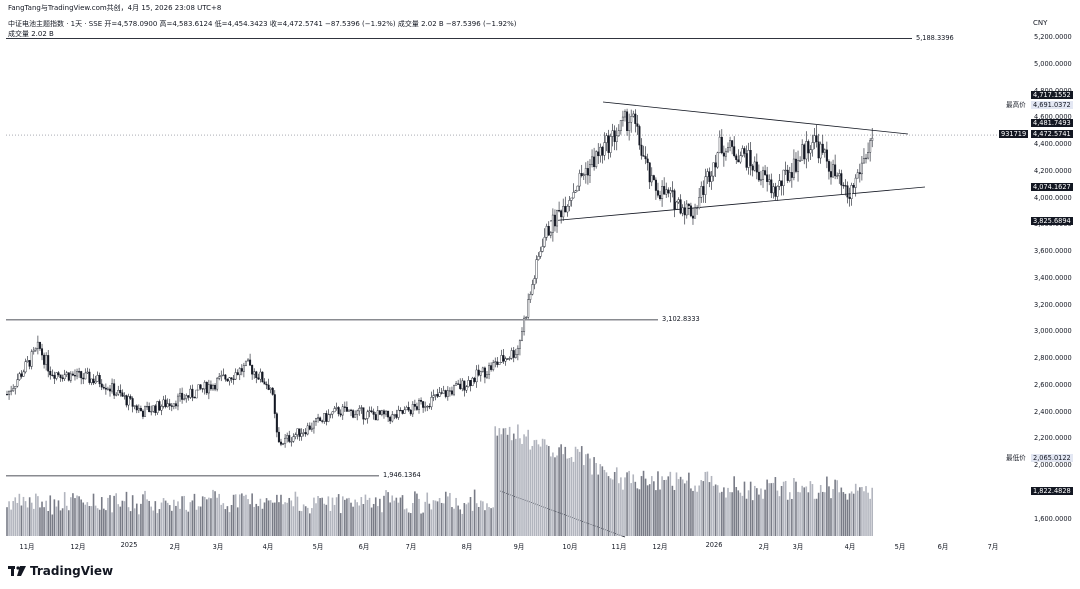 Image resolution: width=1080 pixels, height=589 pixels. Describe the element at coordinates (60, 571) in the screenshot. I see `tradingview-logo: TradingView` at that location.